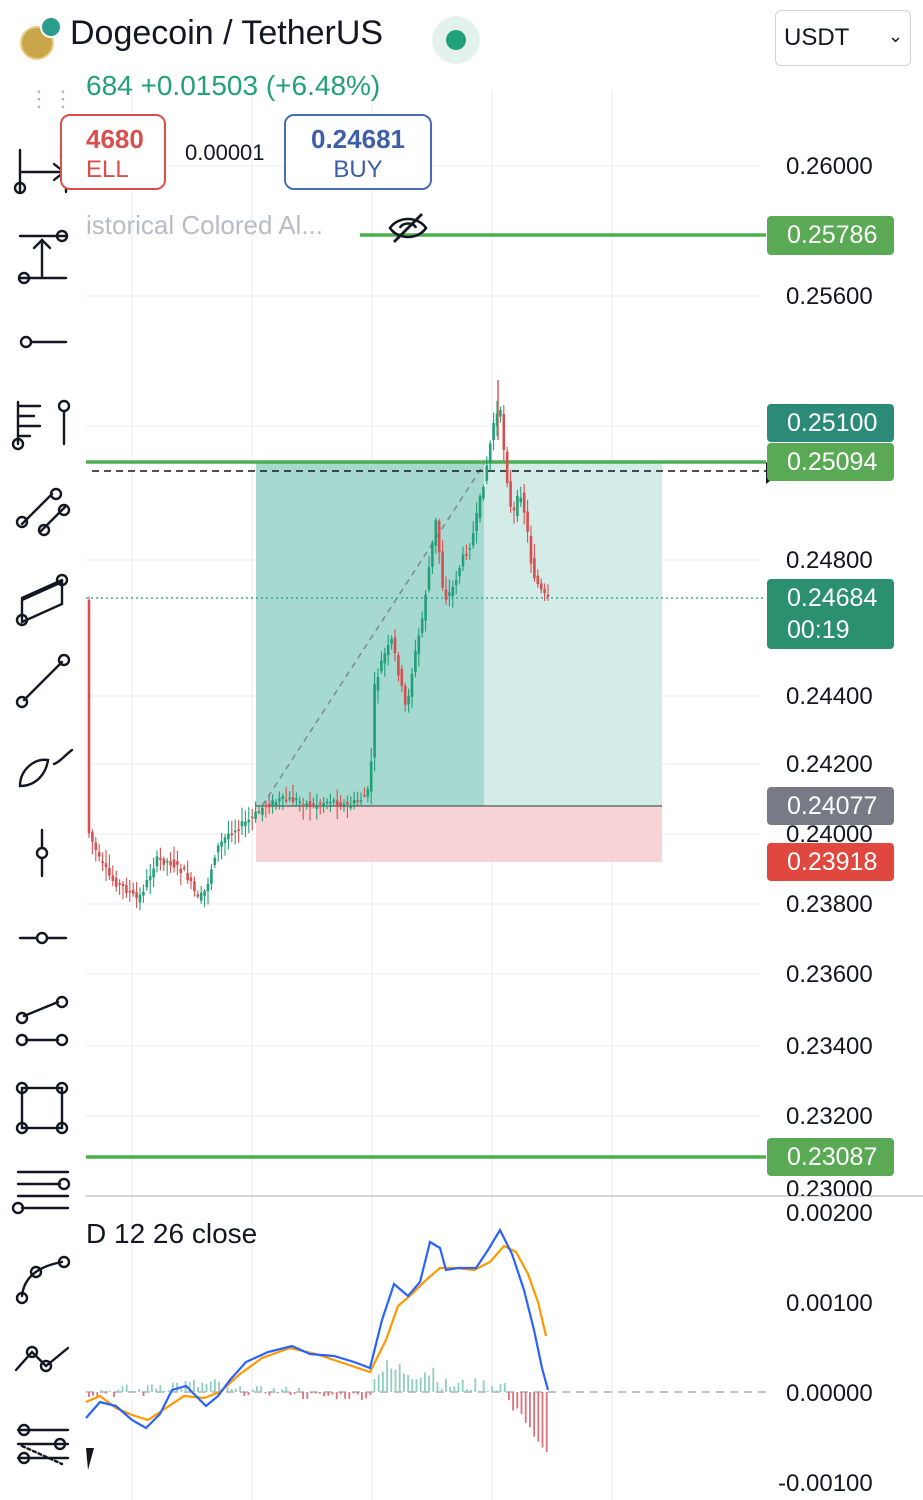 The image size is (923, 1500). Describe the element at coordinates (43, 512) in the screenshot. I see `parallel-channel-icon` at that location.